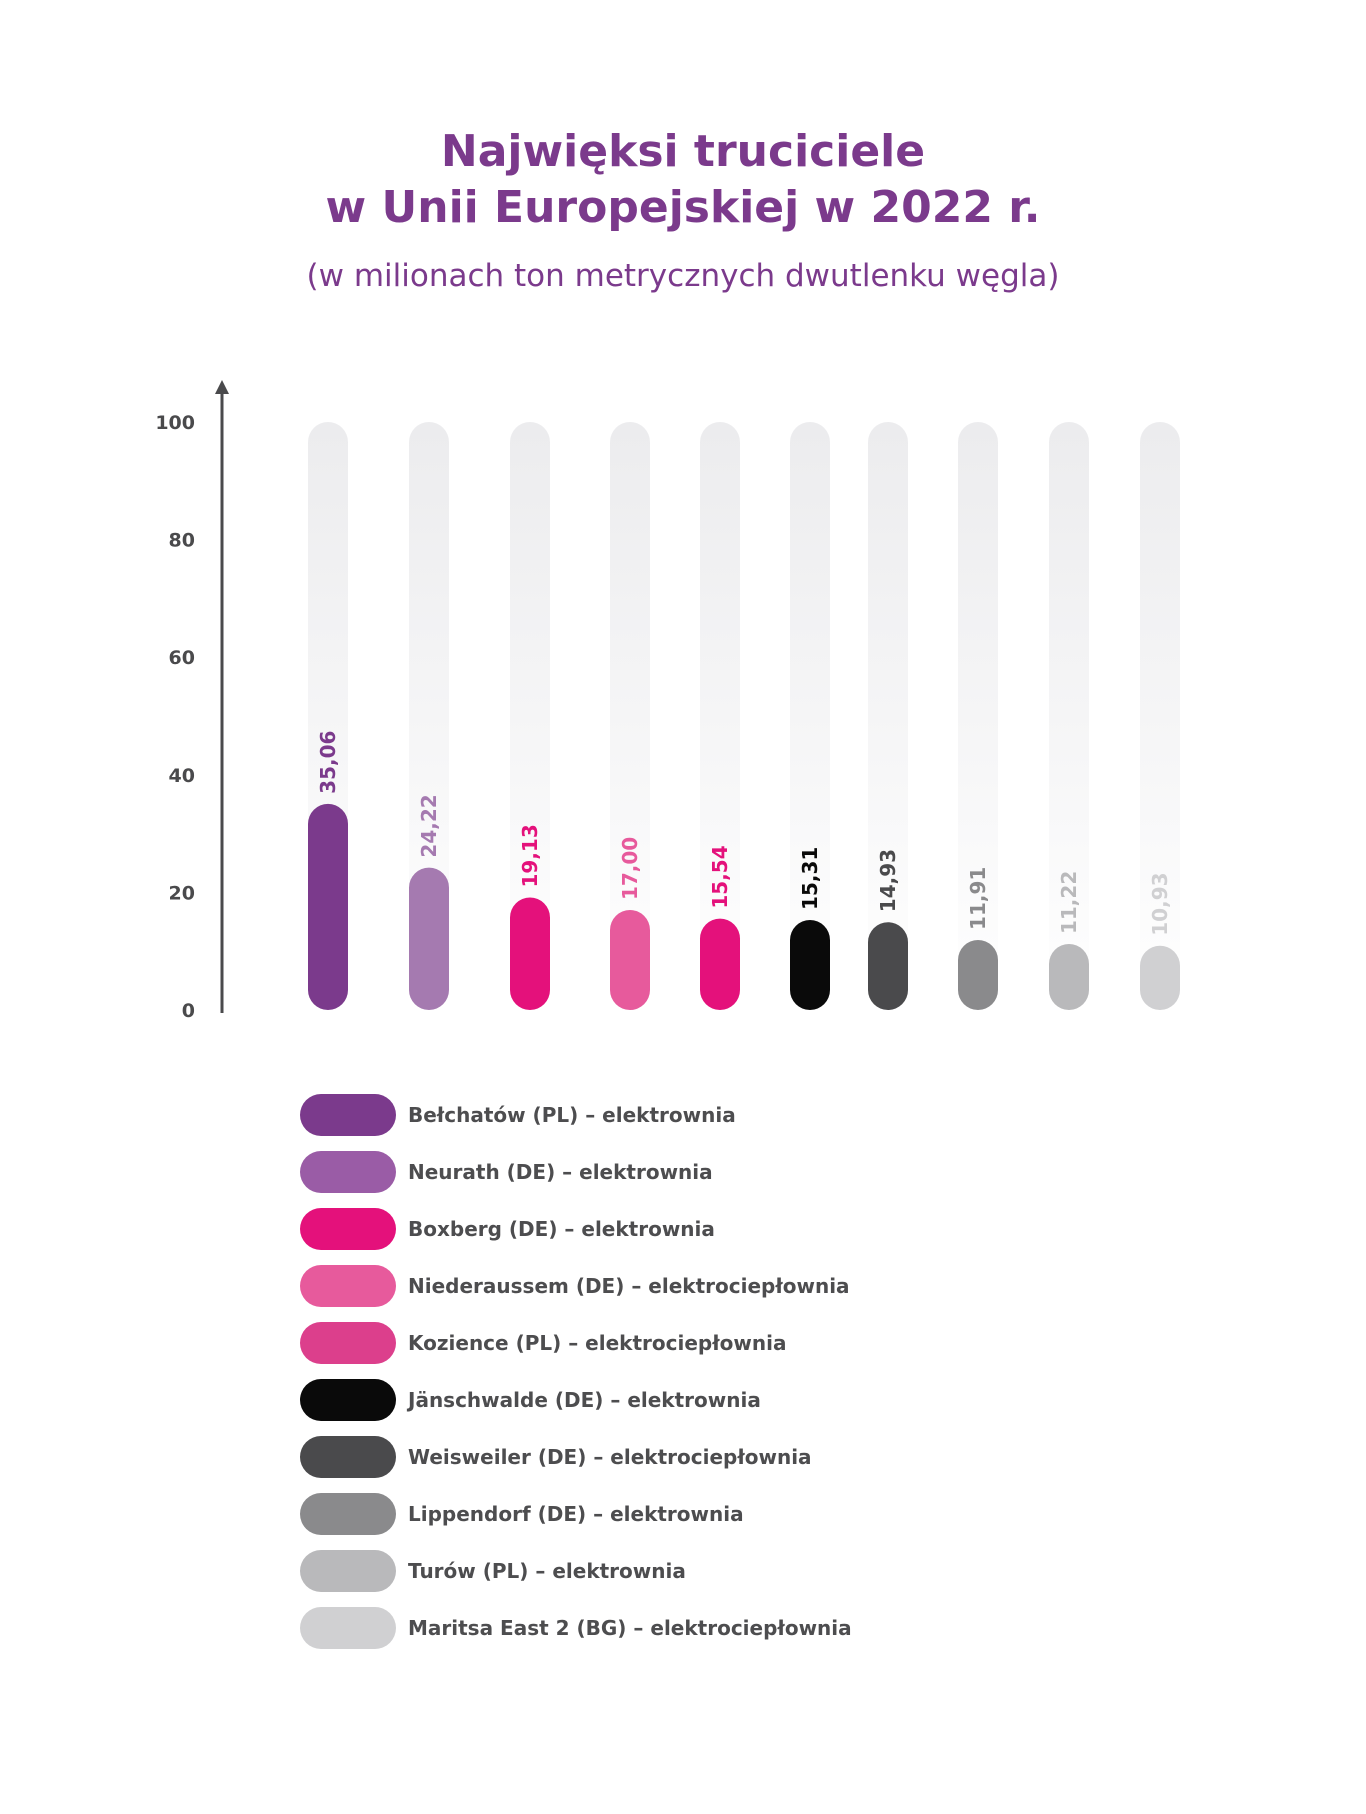 The width and height of the screenshot is (1366, 1814). What do you see at coordinates (629, 1286) in the screenshot?
I see `legend-label: Niederaussem (DE) – elektrociepłownia` at bounding box center [629, 1286].